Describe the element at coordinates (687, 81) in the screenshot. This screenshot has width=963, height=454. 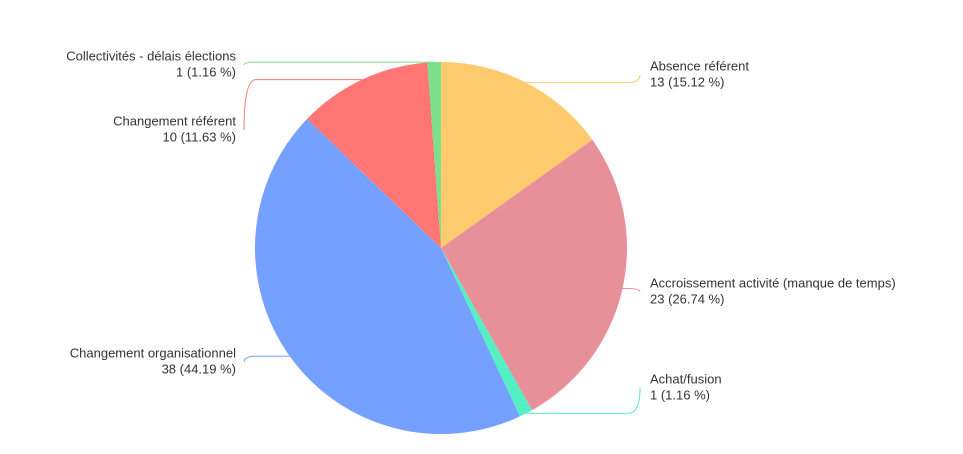
I see `slice-value-label: 13 (15.12 %)` at that location.